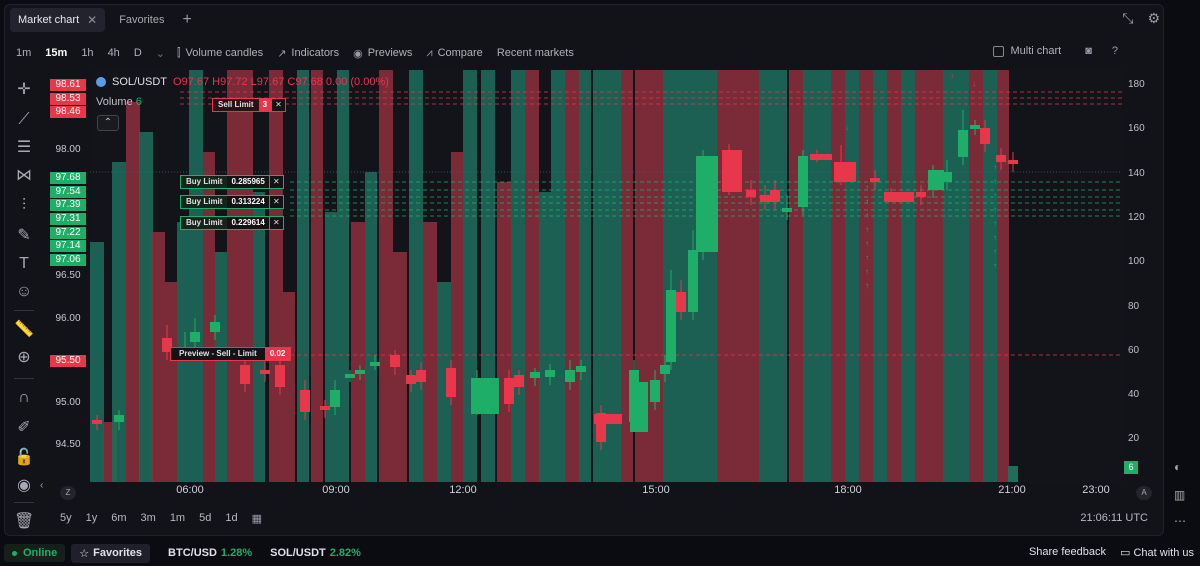 The width and height of the screenshot is (1200, 566). Describe the element at coordinates (24, 485) in the screenshot. I see `eye-icon: ◉` at that location.